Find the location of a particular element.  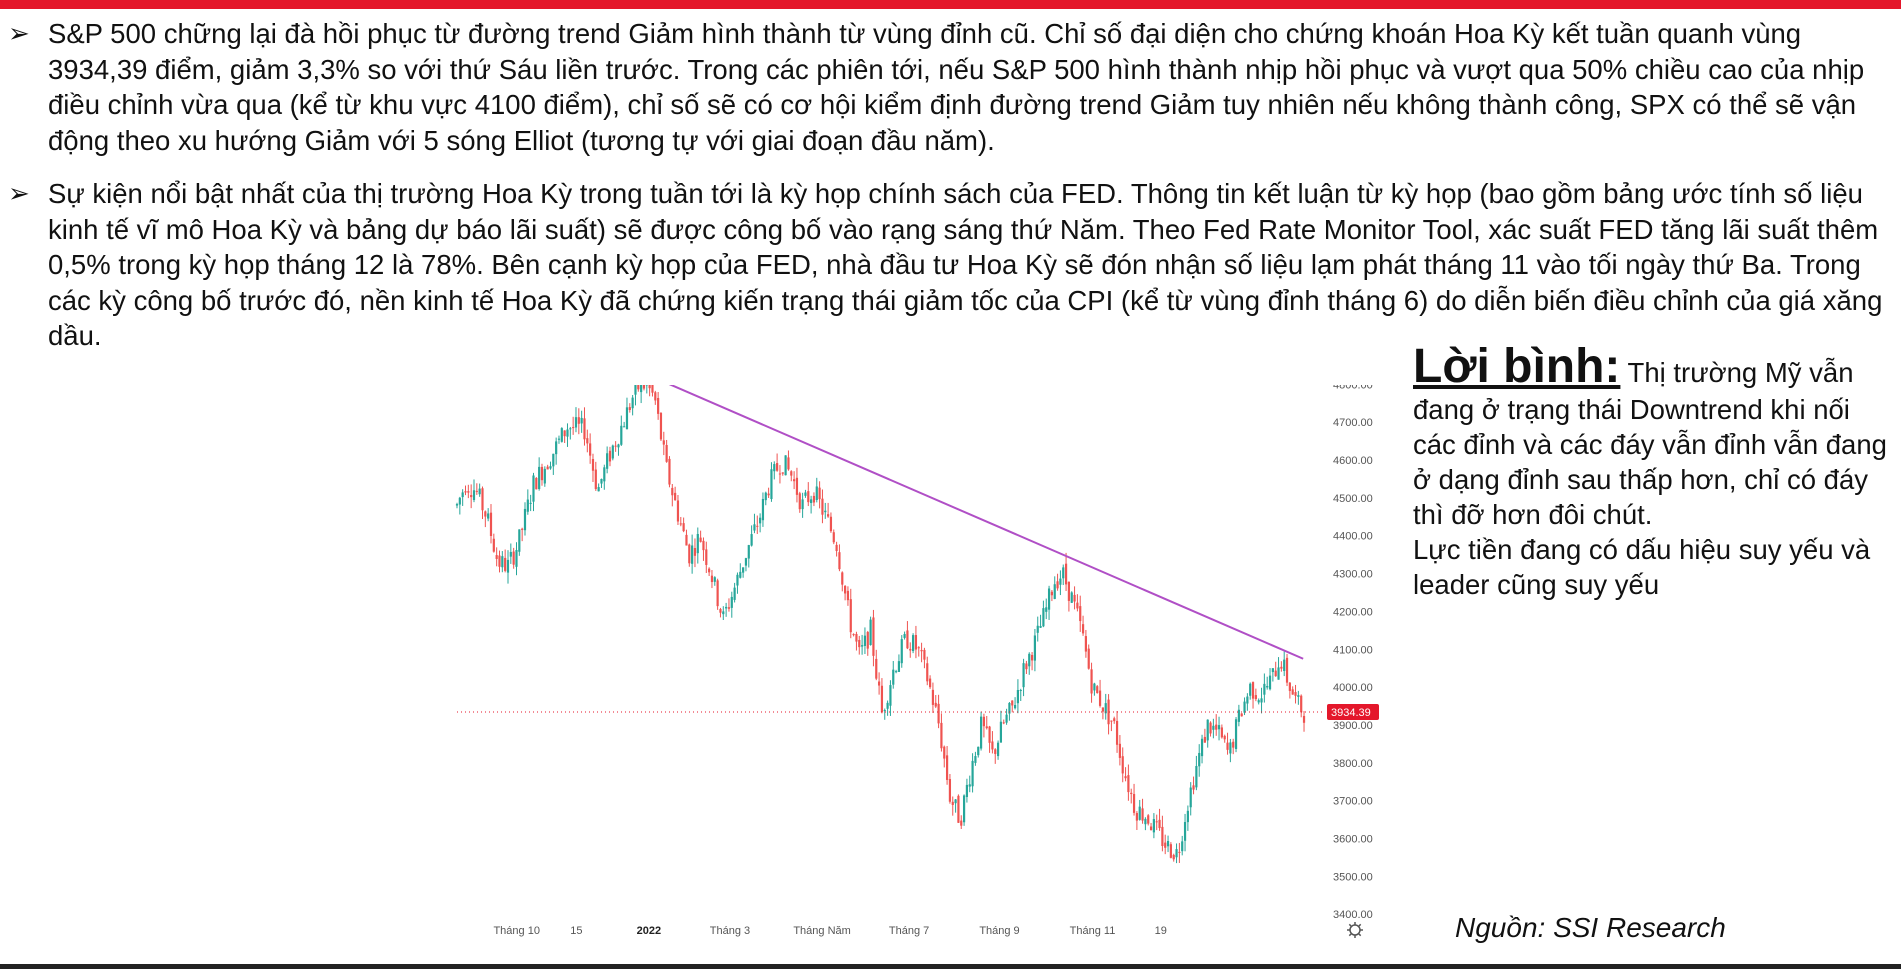

y-tick-label: 3800.00 is located at coordinates (1353, 764).